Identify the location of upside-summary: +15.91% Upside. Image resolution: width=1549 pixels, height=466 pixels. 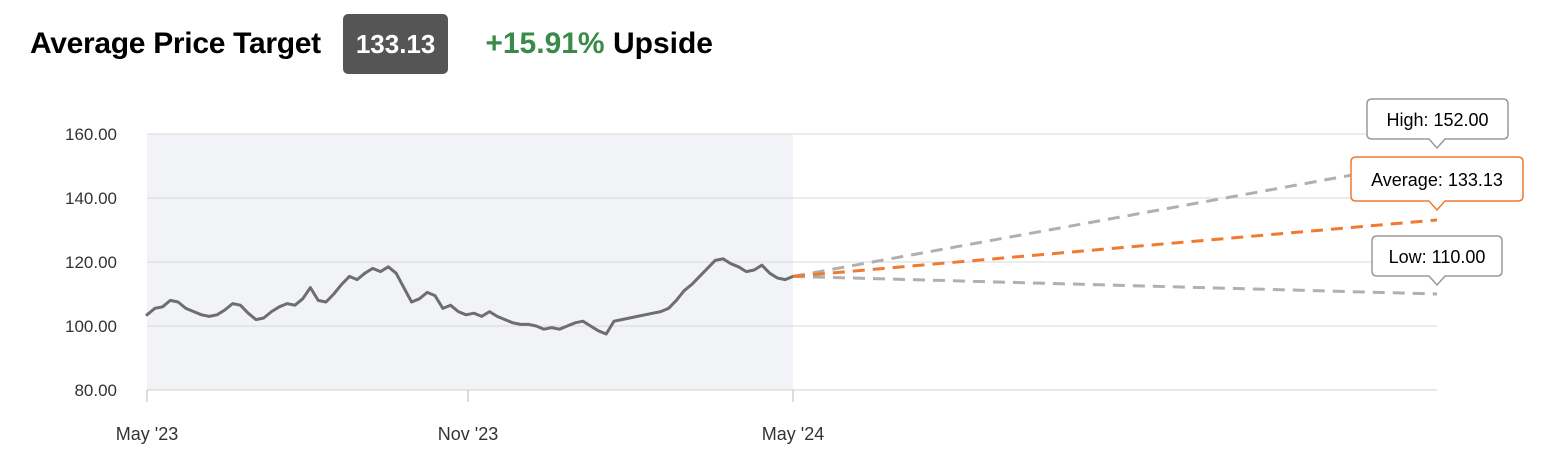
(599, 44).